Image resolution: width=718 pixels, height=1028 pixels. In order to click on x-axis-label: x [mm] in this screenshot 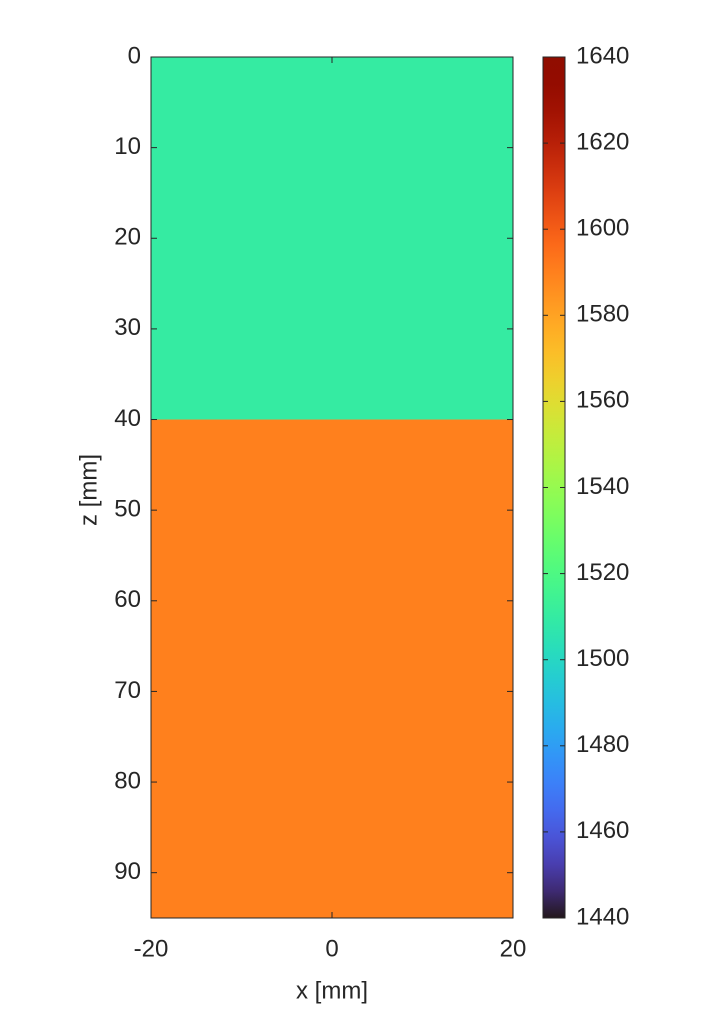, I will do `click(332, 990)`.